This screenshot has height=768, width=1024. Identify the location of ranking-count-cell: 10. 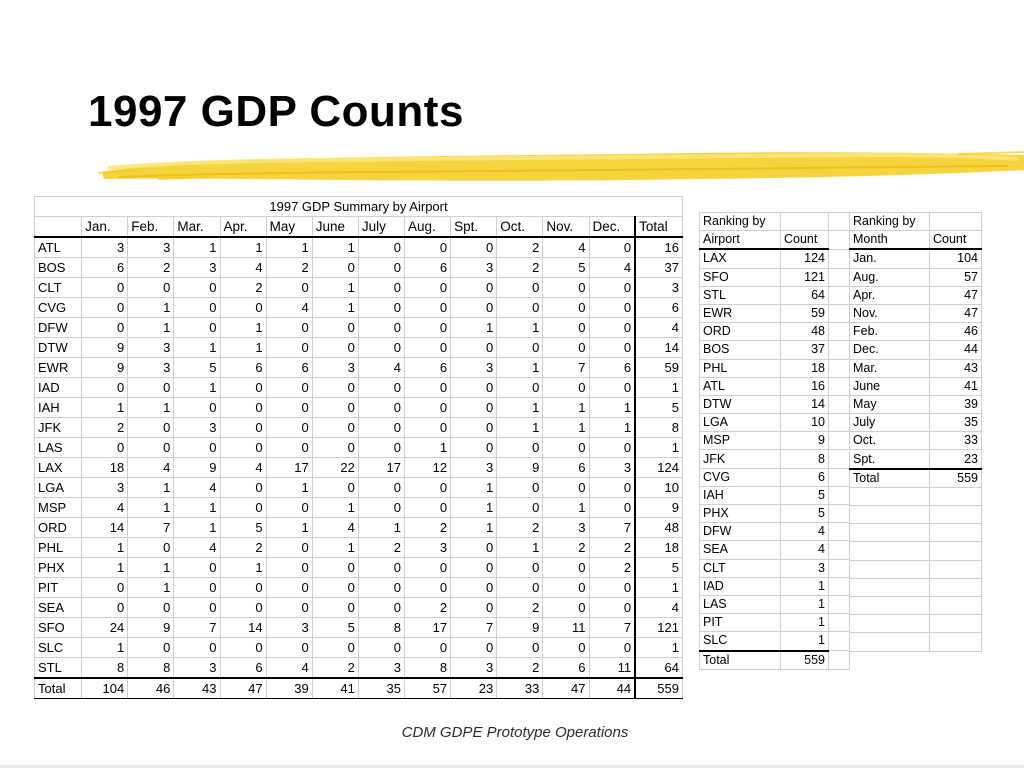
(804, 423).